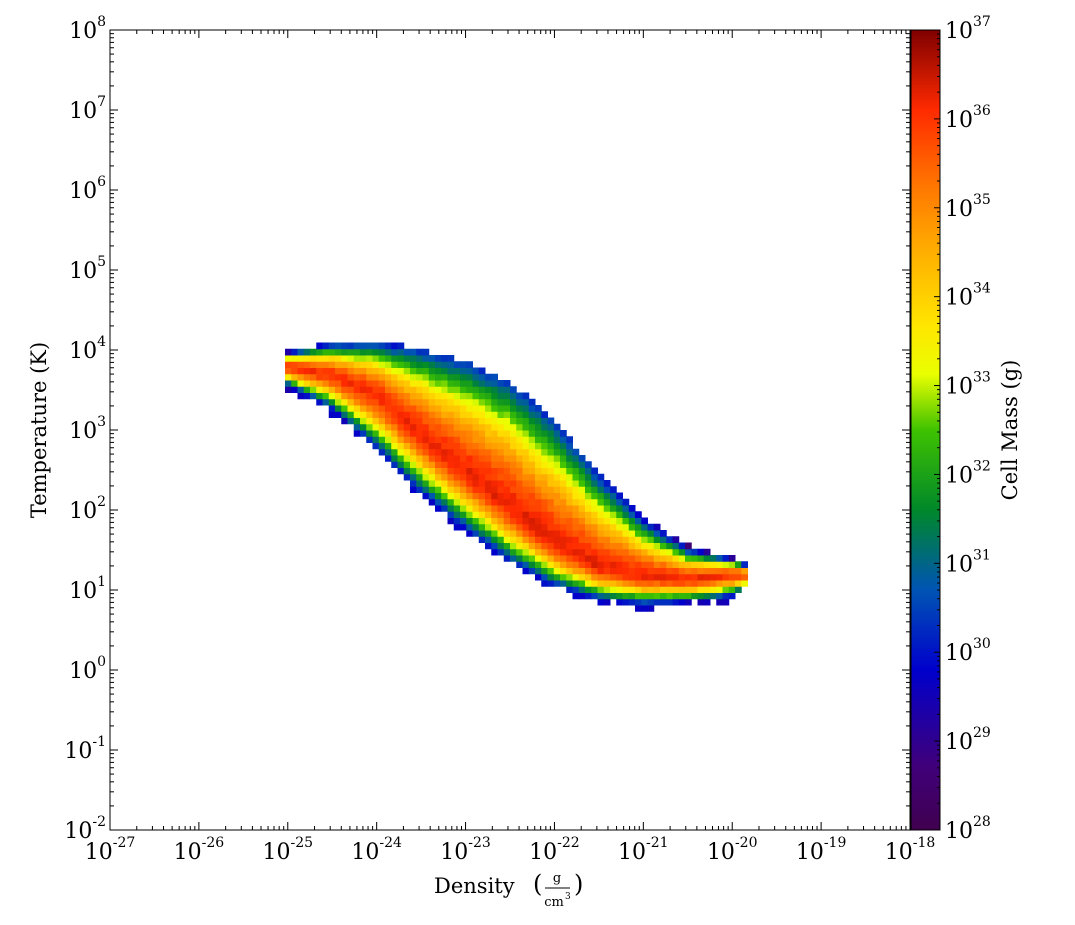  What do you see at coordinates (568, 897) in the screenshot?
I see `unit-denominator-exp: 3` at bounding box center [568, 897].